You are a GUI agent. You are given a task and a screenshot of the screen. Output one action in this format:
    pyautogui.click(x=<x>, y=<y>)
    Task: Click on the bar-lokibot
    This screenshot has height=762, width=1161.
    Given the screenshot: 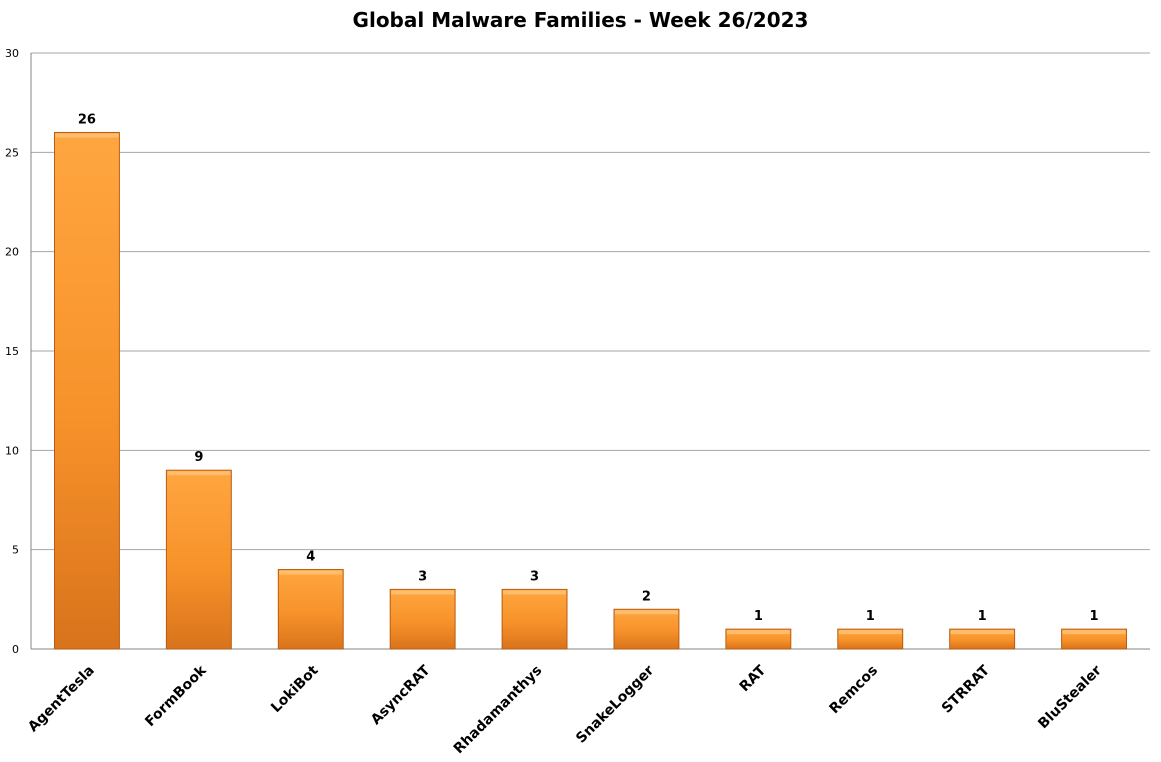 What is the action you would take?
    pyautogui.click(x=310, y=609)
    